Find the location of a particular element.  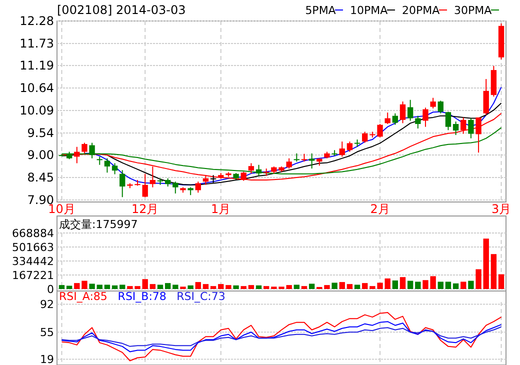

legend-label: 30PMA is located at coordinates (473, 10).